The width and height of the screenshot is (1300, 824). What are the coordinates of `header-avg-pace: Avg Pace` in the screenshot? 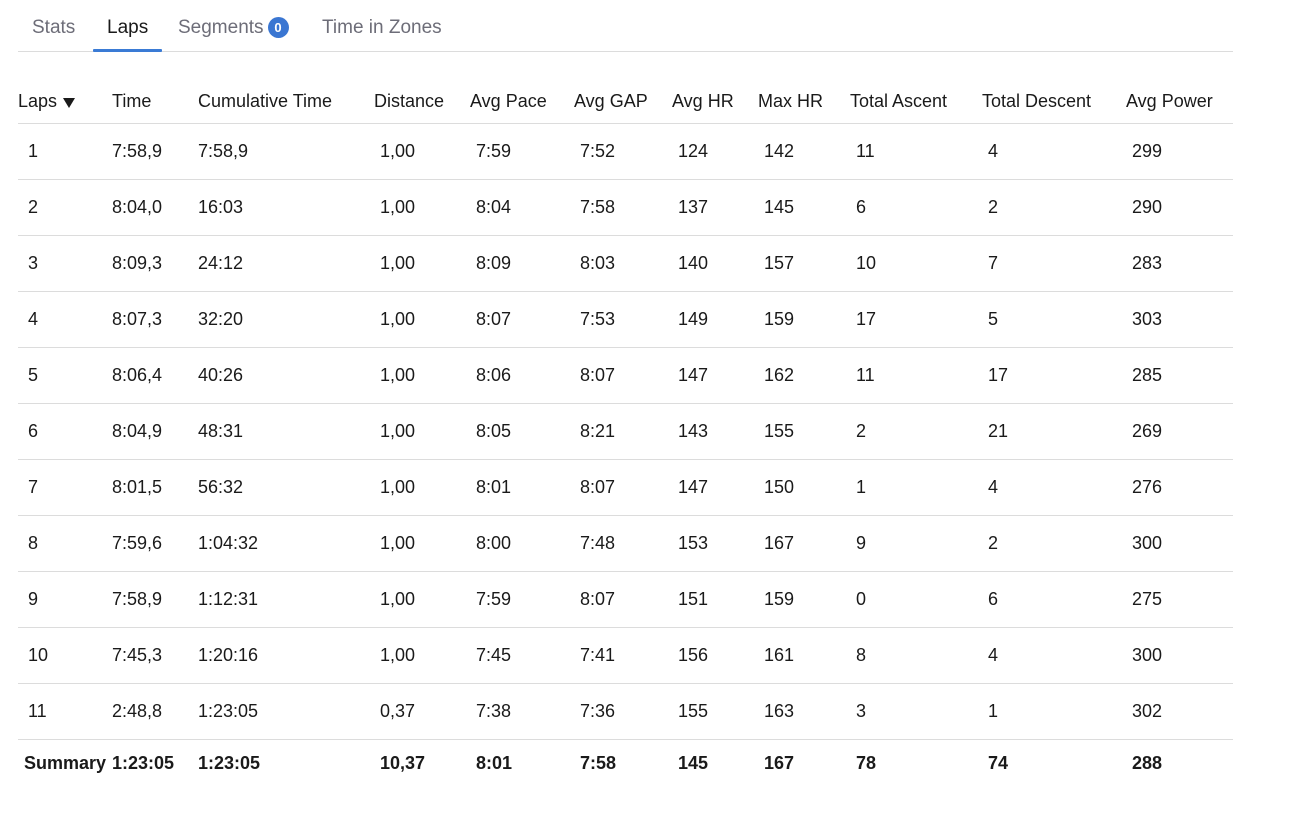 It's located at (522, 102).